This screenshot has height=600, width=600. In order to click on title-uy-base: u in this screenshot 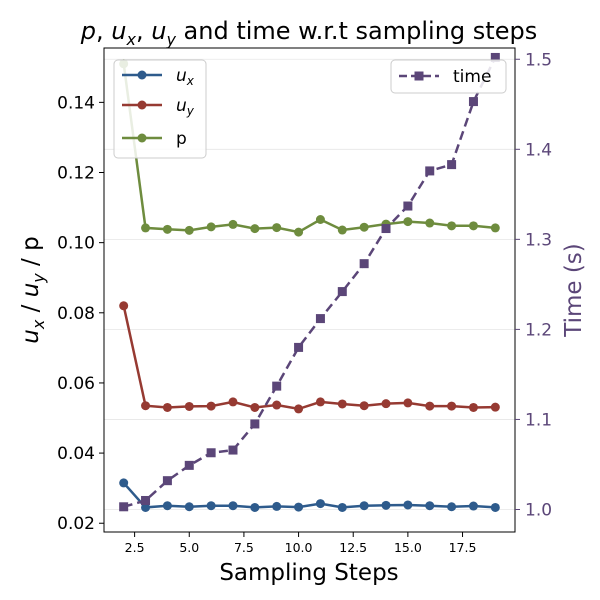, I will do `click(158, 31)`.